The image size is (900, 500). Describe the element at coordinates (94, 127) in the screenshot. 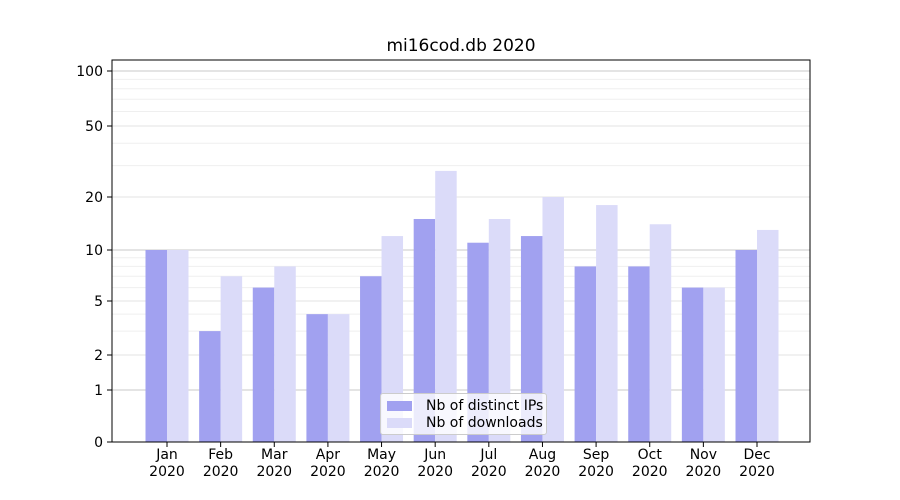

I see `y-tick-label: 50` at that location.